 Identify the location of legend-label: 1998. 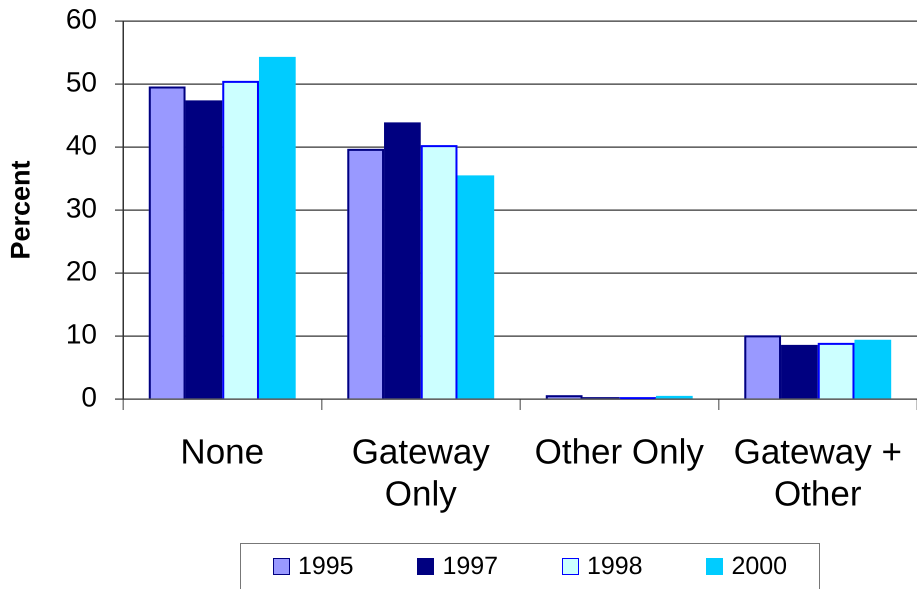
(614, 566).